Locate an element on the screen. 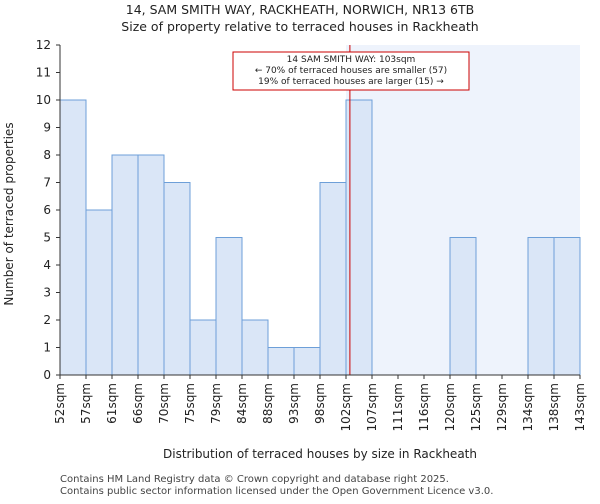  x-tick-label-61sqm: 61sqm is located at coordinates (112, 403).